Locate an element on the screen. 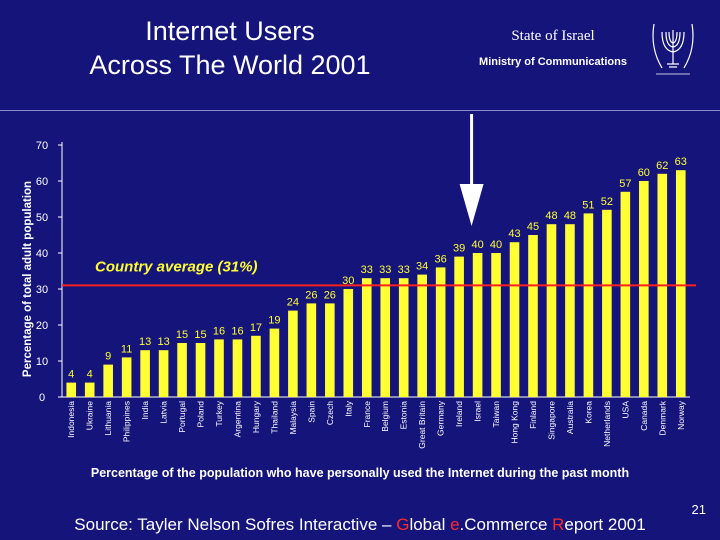 The width and height of the screenshot is (720, 540). bar-value-label: 13 is located at coordinates (163, 342).